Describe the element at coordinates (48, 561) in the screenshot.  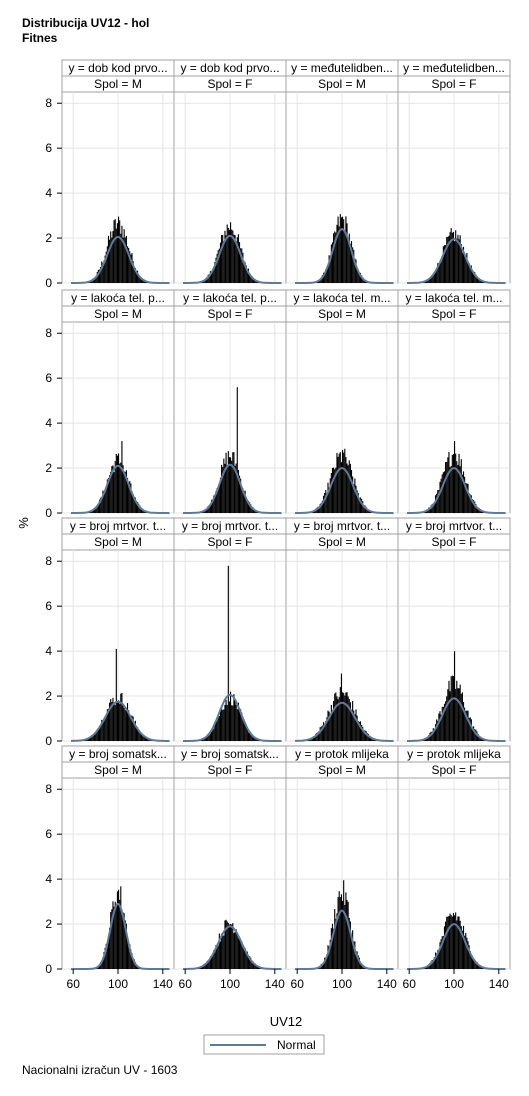
I see `y-tick-label: 8` at that location.